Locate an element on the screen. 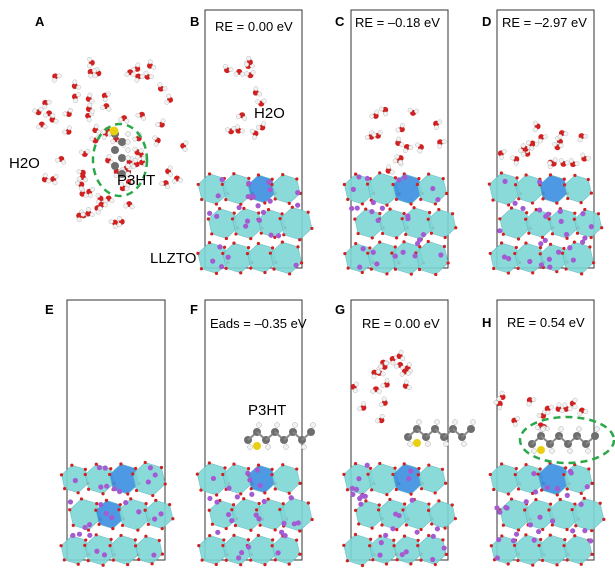  panel-letter-a: A is located at coordinates (40, 21).